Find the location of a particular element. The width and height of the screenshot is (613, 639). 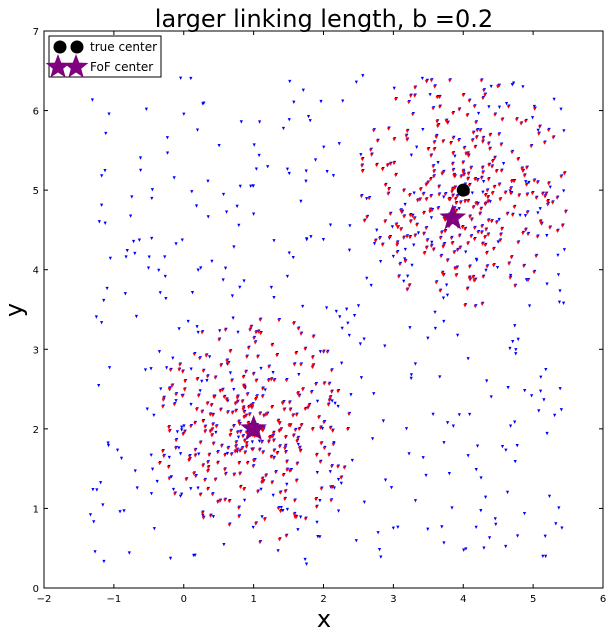

y-tick-label: 5 is located at coordinates (36, 191).